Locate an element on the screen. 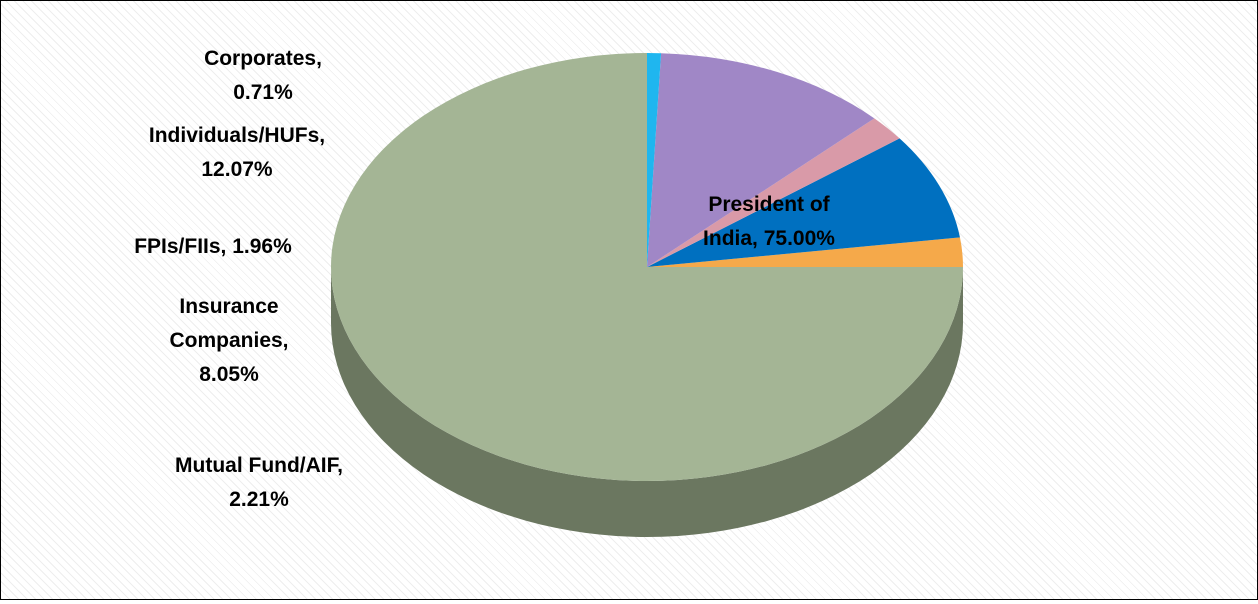 Image resolution: width=1258 pixels, height=604 pixels. slice-label-mutual-fund-aif: Mutual Fund/AIF, 2.21% is located at coordinates (259, 482).